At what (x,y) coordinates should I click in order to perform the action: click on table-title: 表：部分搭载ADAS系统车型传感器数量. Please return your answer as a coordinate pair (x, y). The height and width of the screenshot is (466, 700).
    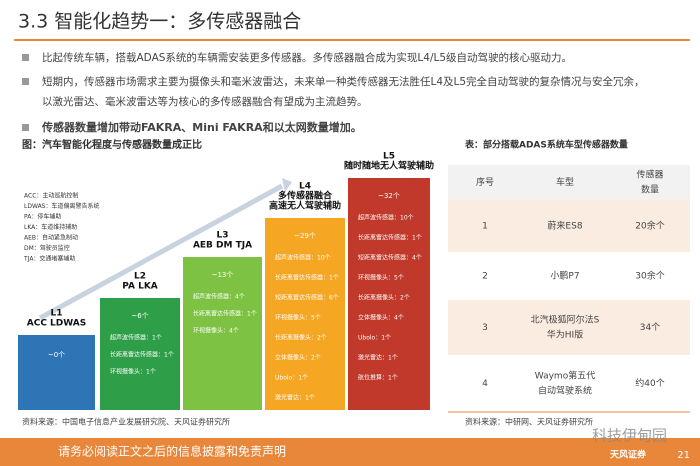
    Looking at the image, I should click on (546, 145).